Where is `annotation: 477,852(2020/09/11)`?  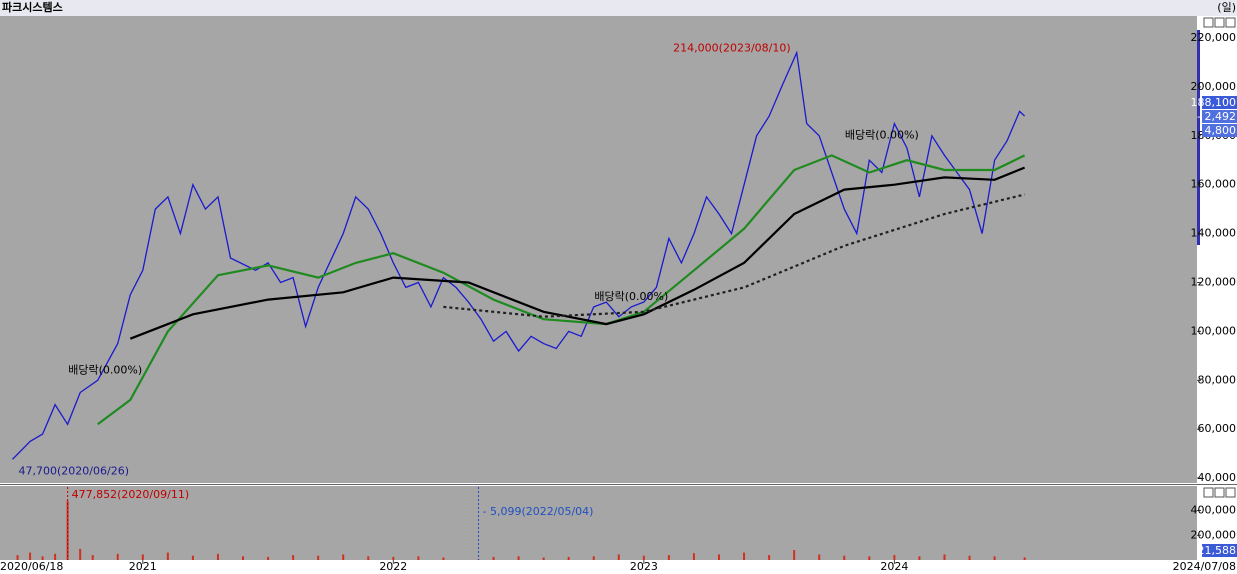
annotation: 477,852(2020/09/11) is located at coordinates (130, 494).